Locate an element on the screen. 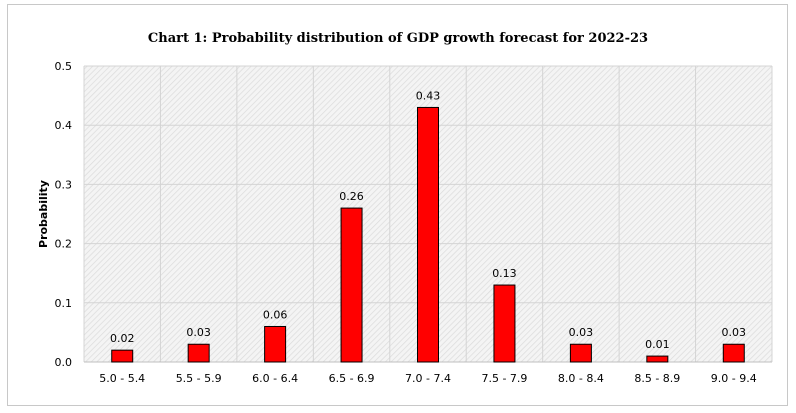  y-tick-label: 0.0 is located at coordinates (64, 362).